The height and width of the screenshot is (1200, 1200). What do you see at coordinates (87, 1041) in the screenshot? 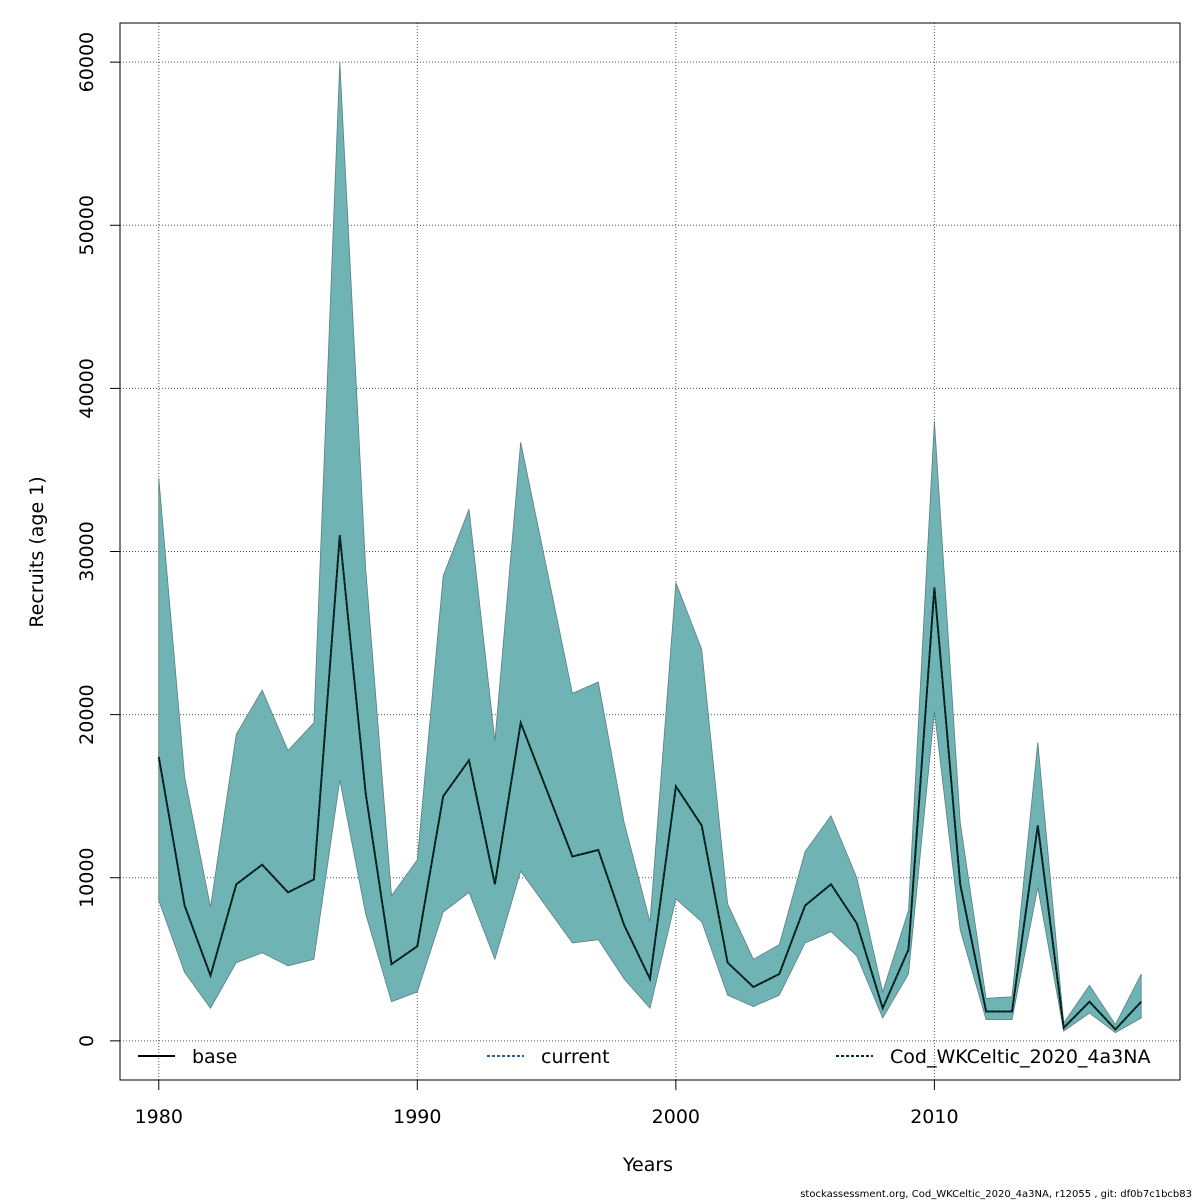
I see `y-tick-label-0: 0` at bounding box center [87, 1041].